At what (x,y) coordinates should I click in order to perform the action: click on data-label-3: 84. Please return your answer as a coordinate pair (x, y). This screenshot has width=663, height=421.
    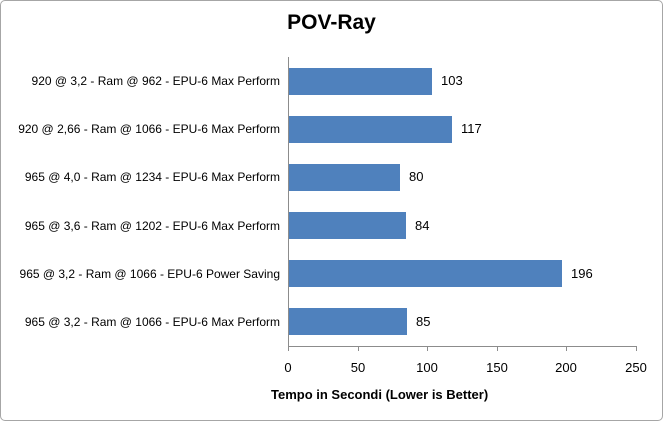
    Looking at the image, I should click on (422, 225).